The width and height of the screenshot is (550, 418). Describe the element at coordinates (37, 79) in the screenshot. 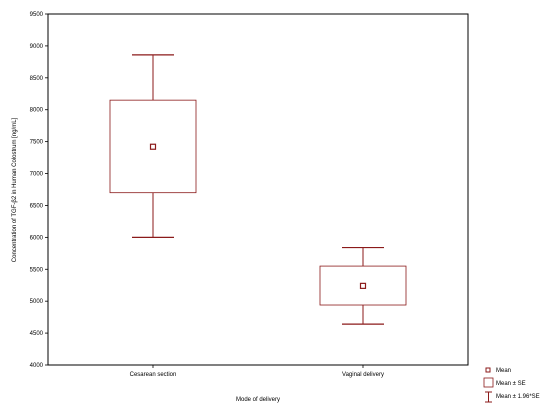

I see `y-tick-label: 8500` at that location.